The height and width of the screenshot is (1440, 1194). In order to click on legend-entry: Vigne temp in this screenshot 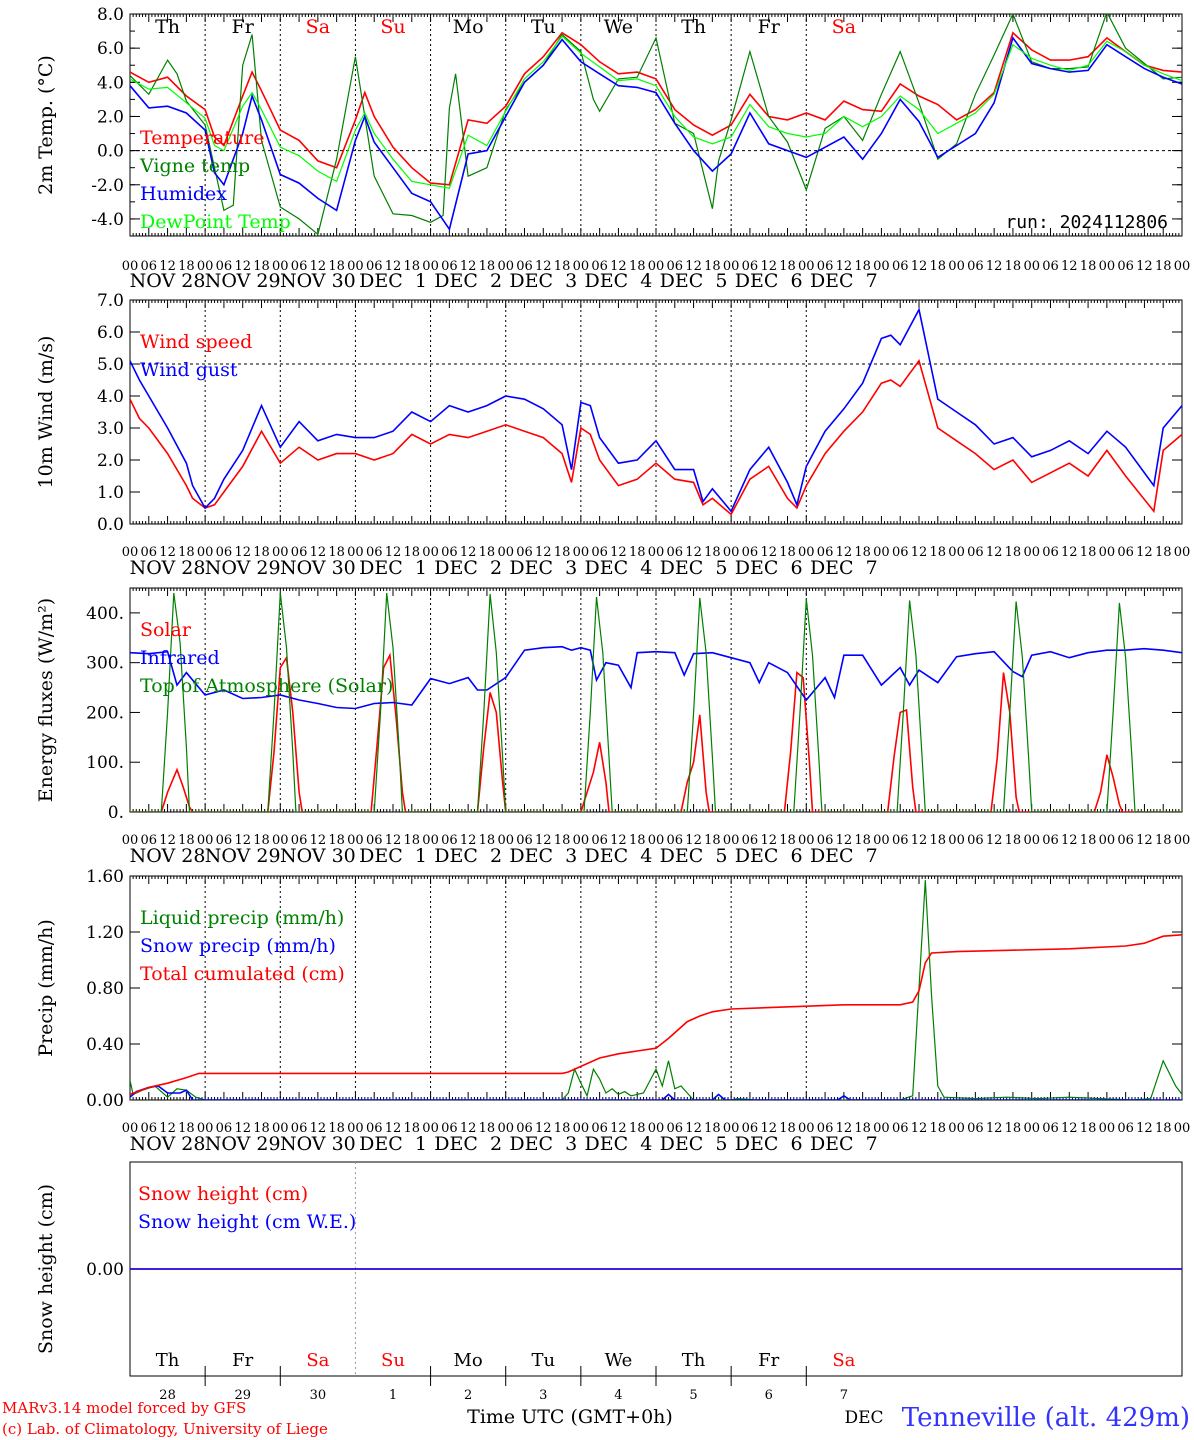, I will do `click(194, 166)`.